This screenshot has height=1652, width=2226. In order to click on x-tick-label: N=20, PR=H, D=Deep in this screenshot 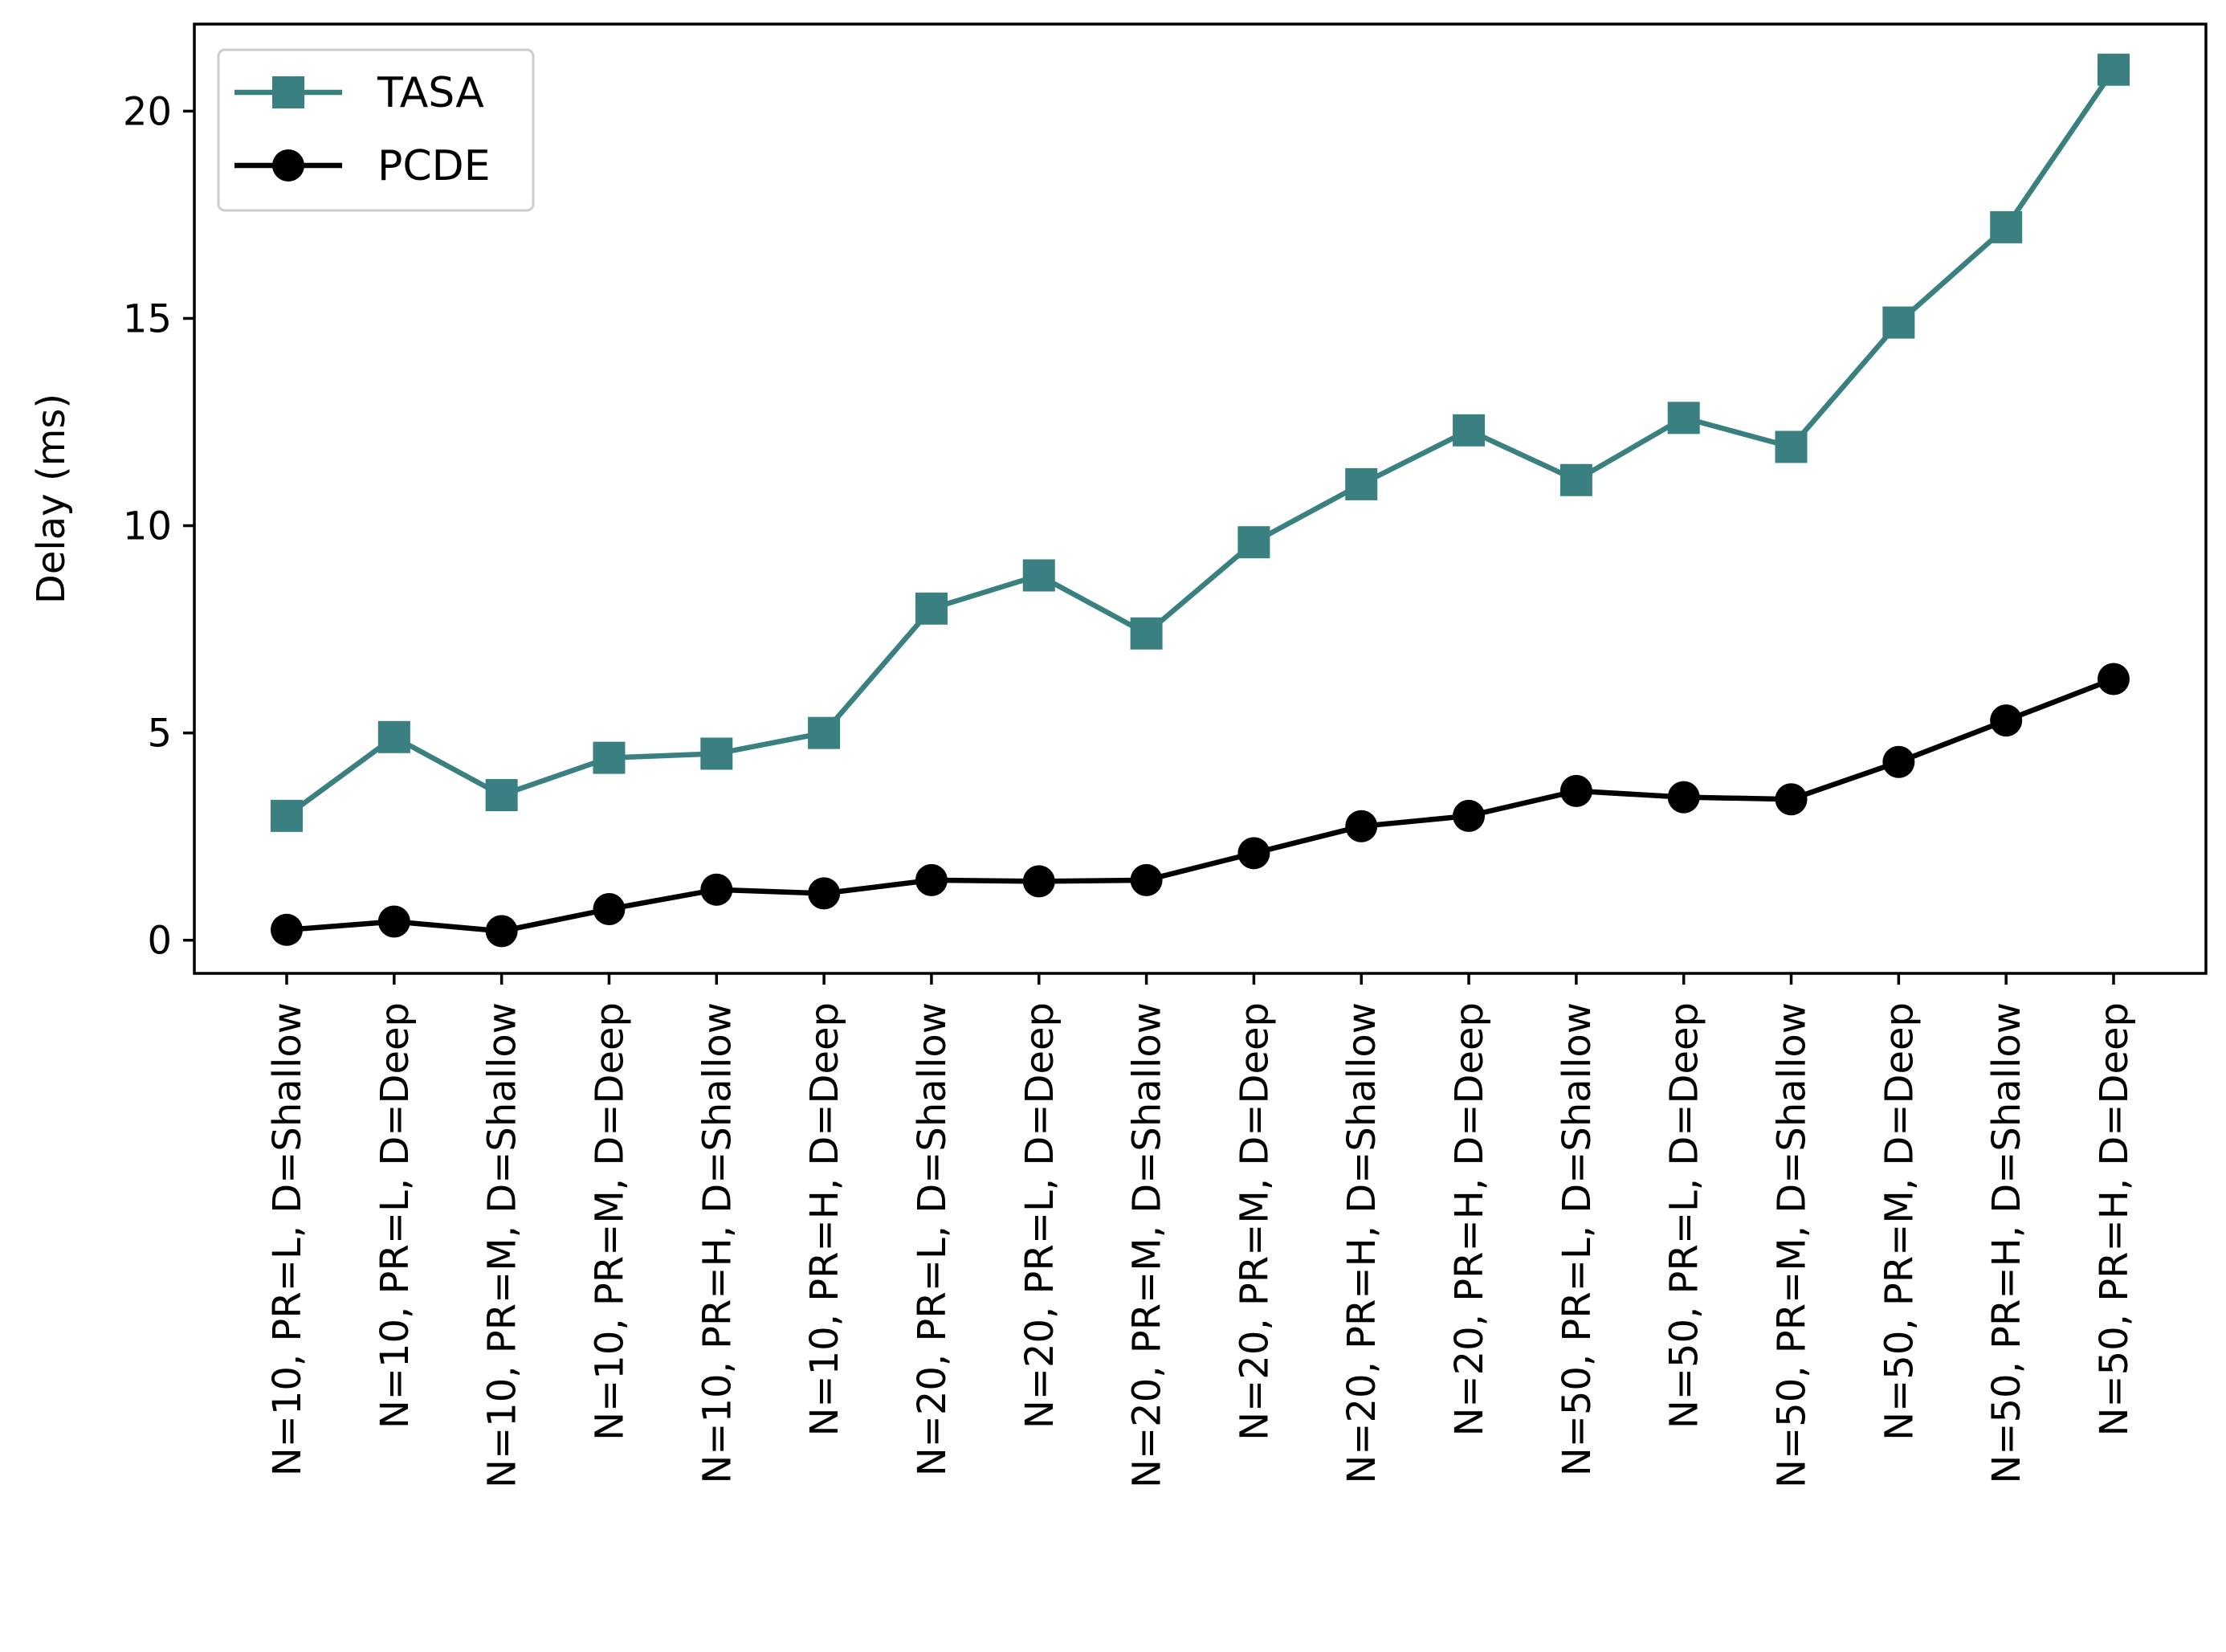, I will do `click(1469, 1219)`.